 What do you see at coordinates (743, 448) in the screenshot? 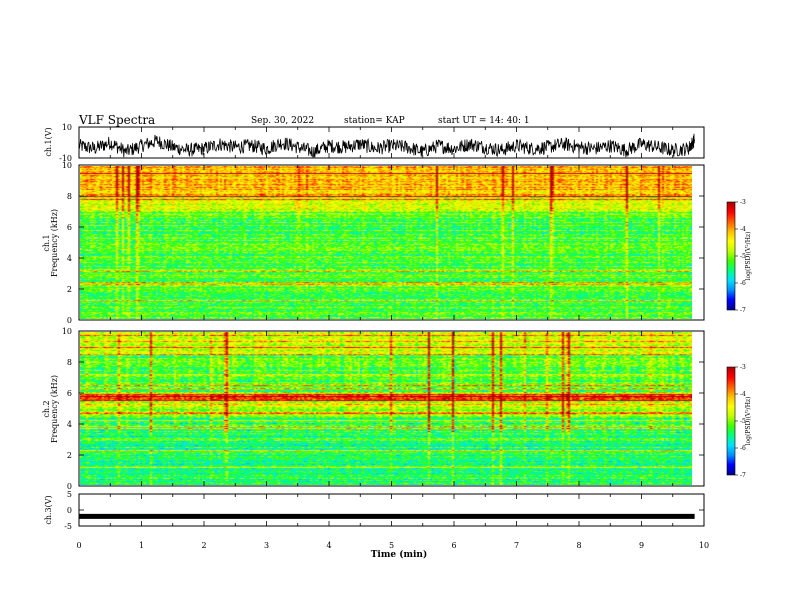
I see `ch2-colorbar-tick-label: -6` at bounding box center [743, 448].